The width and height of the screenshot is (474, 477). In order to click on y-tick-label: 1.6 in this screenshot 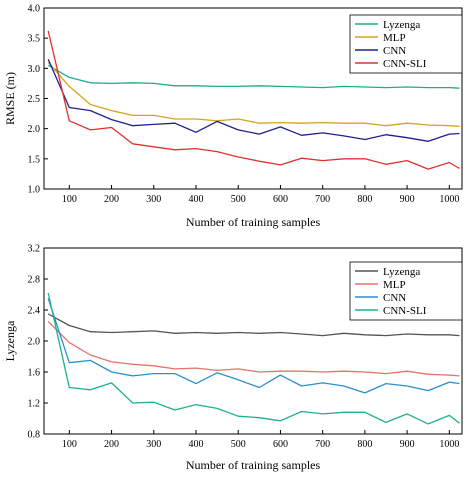, I will do `click(34, 373)`.